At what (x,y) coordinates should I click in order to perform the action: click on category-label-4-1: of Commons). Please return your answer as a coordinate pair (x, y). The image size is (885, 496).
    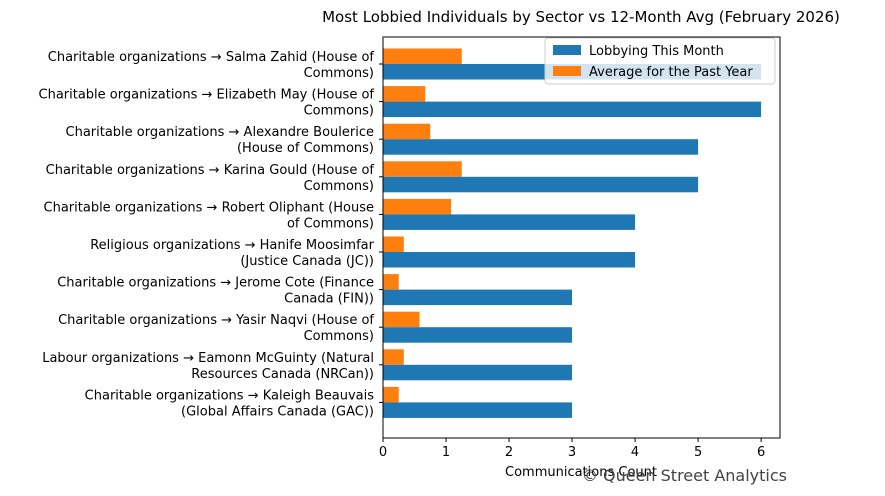
    Looking at the image, I should click on (330, 223).